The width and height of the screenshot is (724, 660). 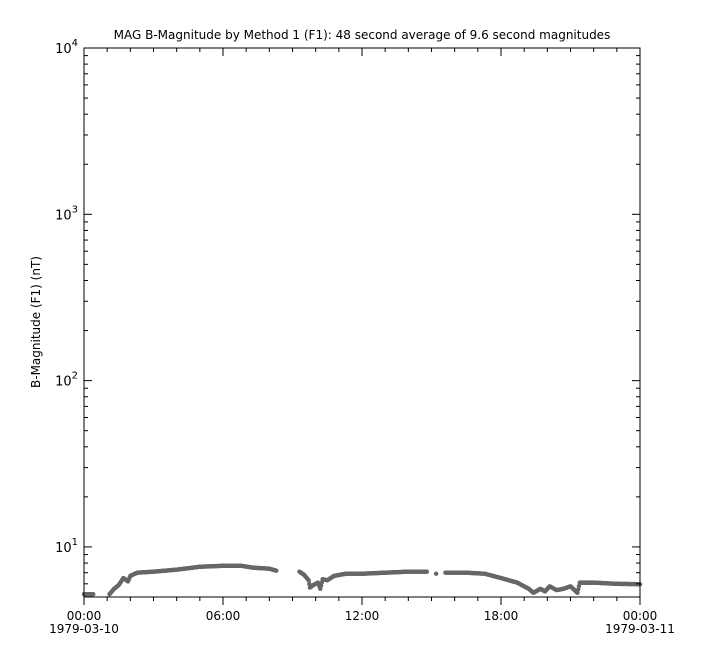 What do you see at coordinates (362, 616) in the screenshot?
I see `x-tick-label: 12:00` at bounding box center [362, 616].